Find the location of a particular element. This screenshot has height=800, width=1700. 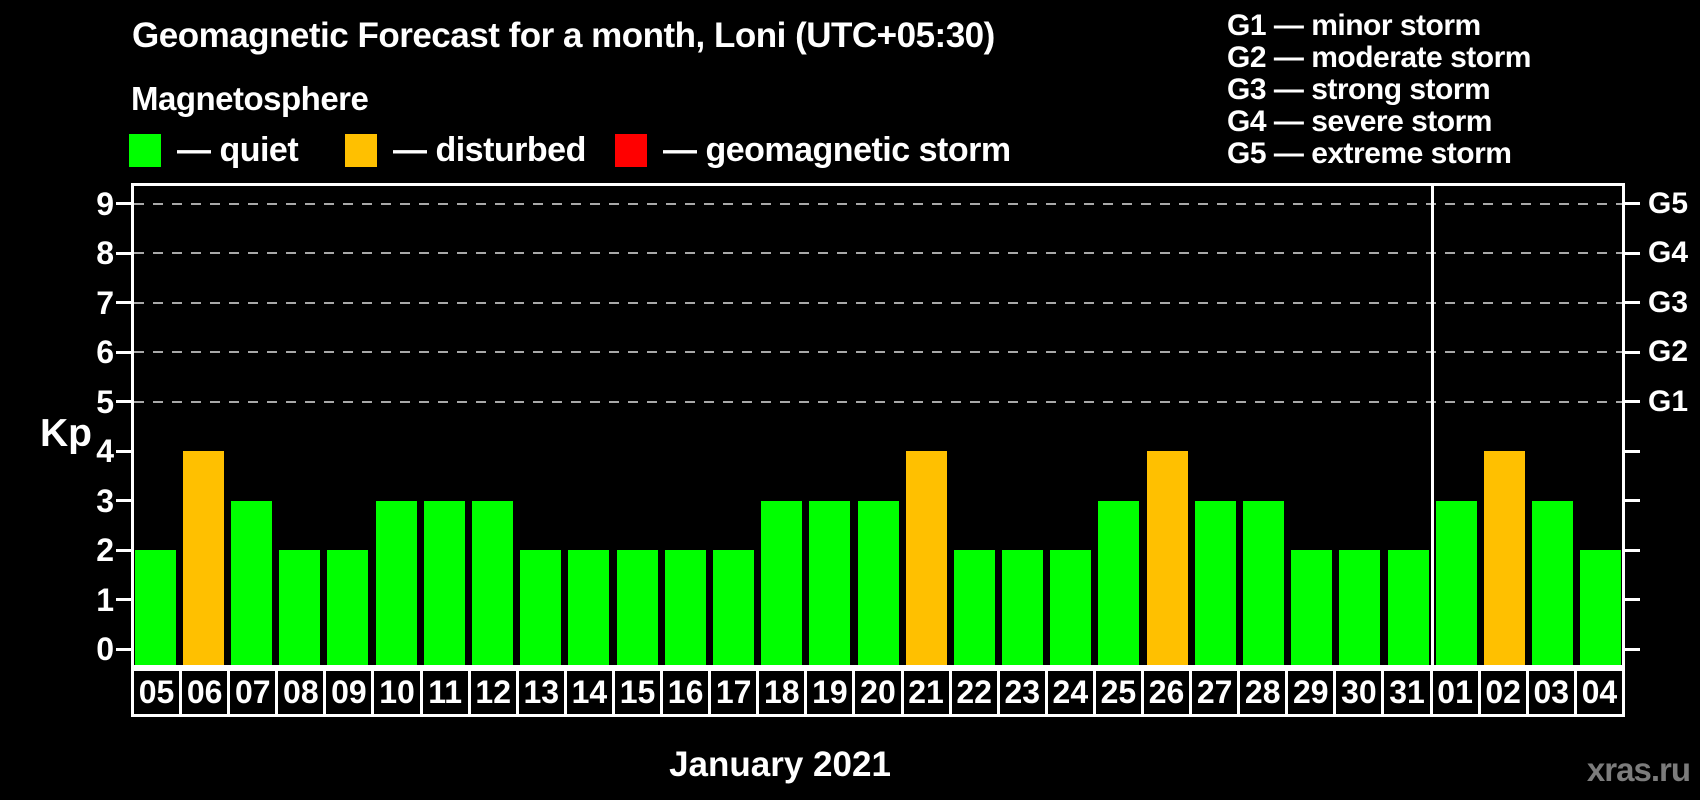

g-scale-label-g1: G1 is located at coordinates (1668, 401).